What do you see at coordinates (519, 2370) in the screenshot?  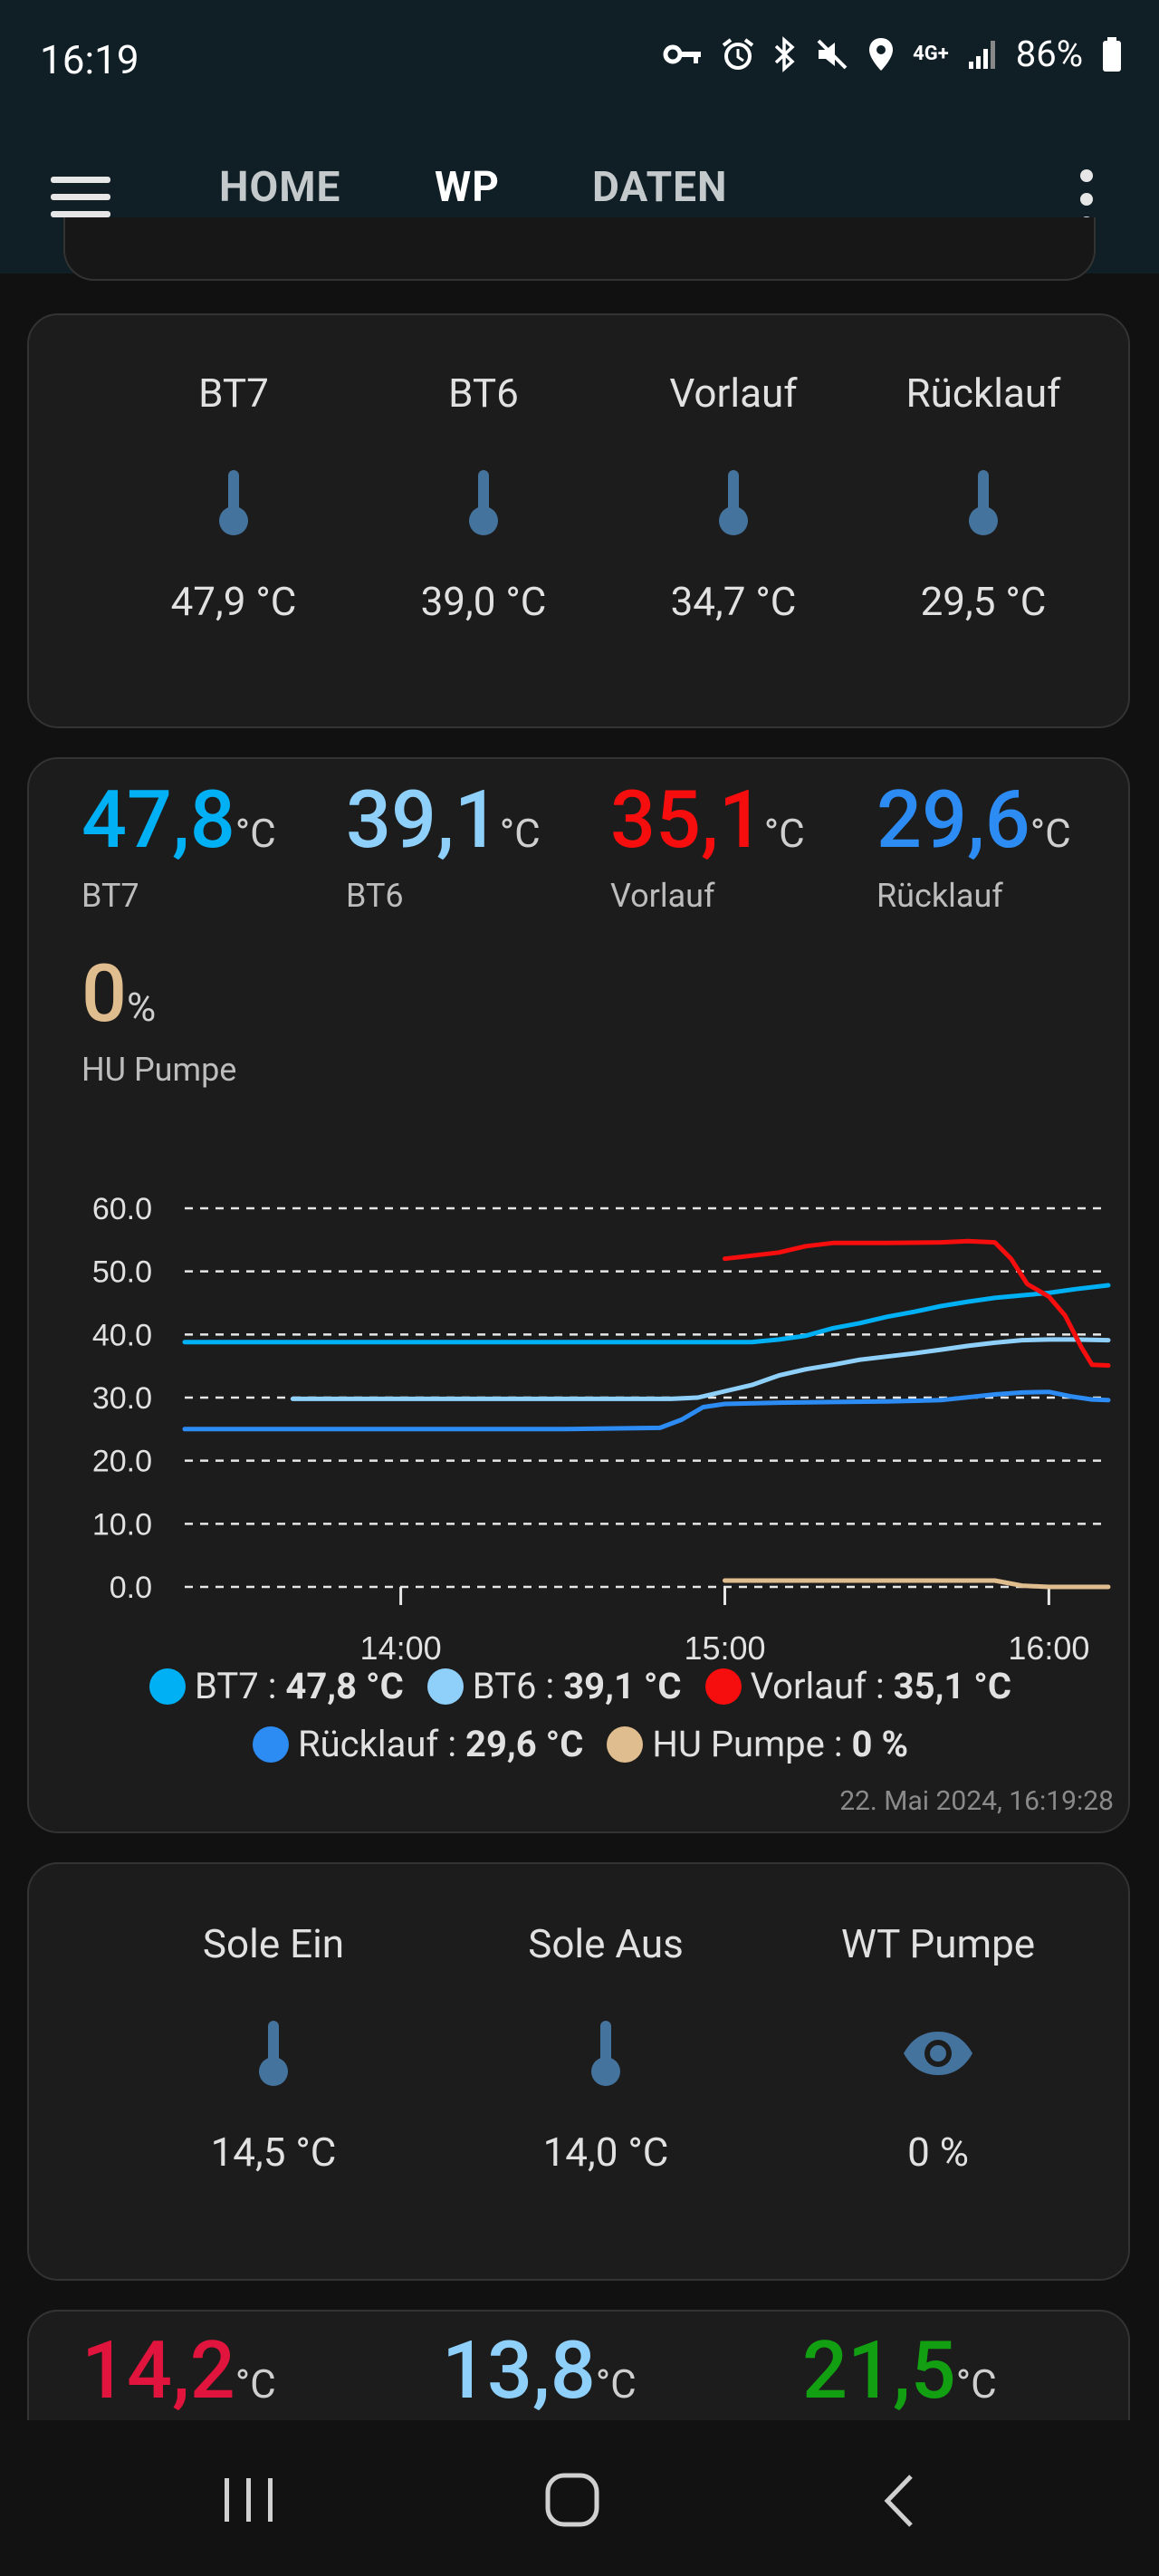 I see `state-value: 13,8` at bounding box center [519, 2370].